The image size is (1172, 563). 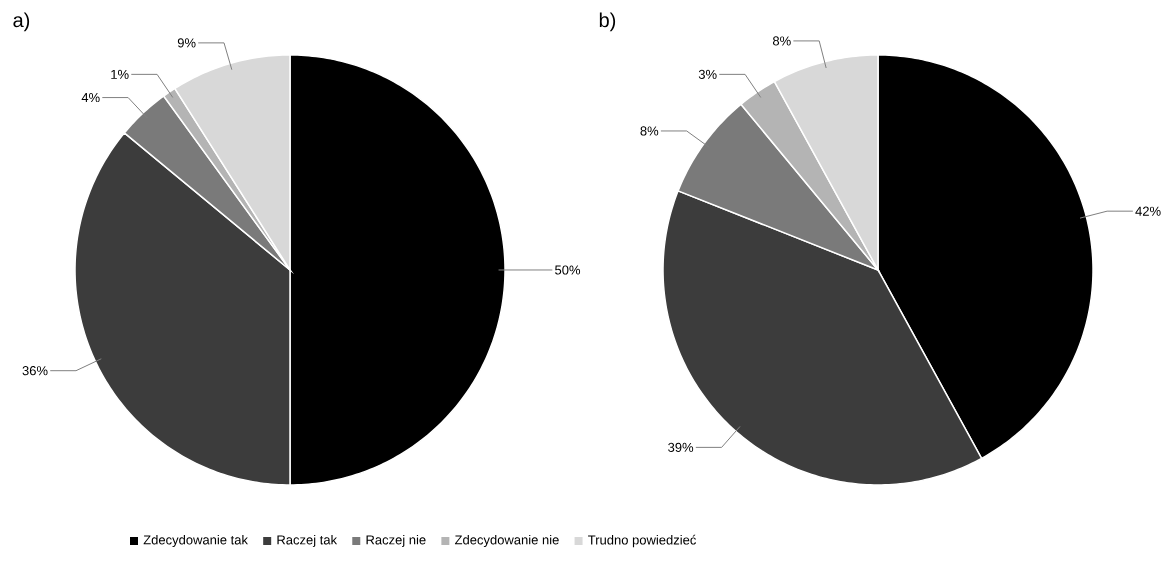 What do you see at coordinates (120, 74) in the screenshot?
I see `data-label: 1%` at bounding box center [120, 74].